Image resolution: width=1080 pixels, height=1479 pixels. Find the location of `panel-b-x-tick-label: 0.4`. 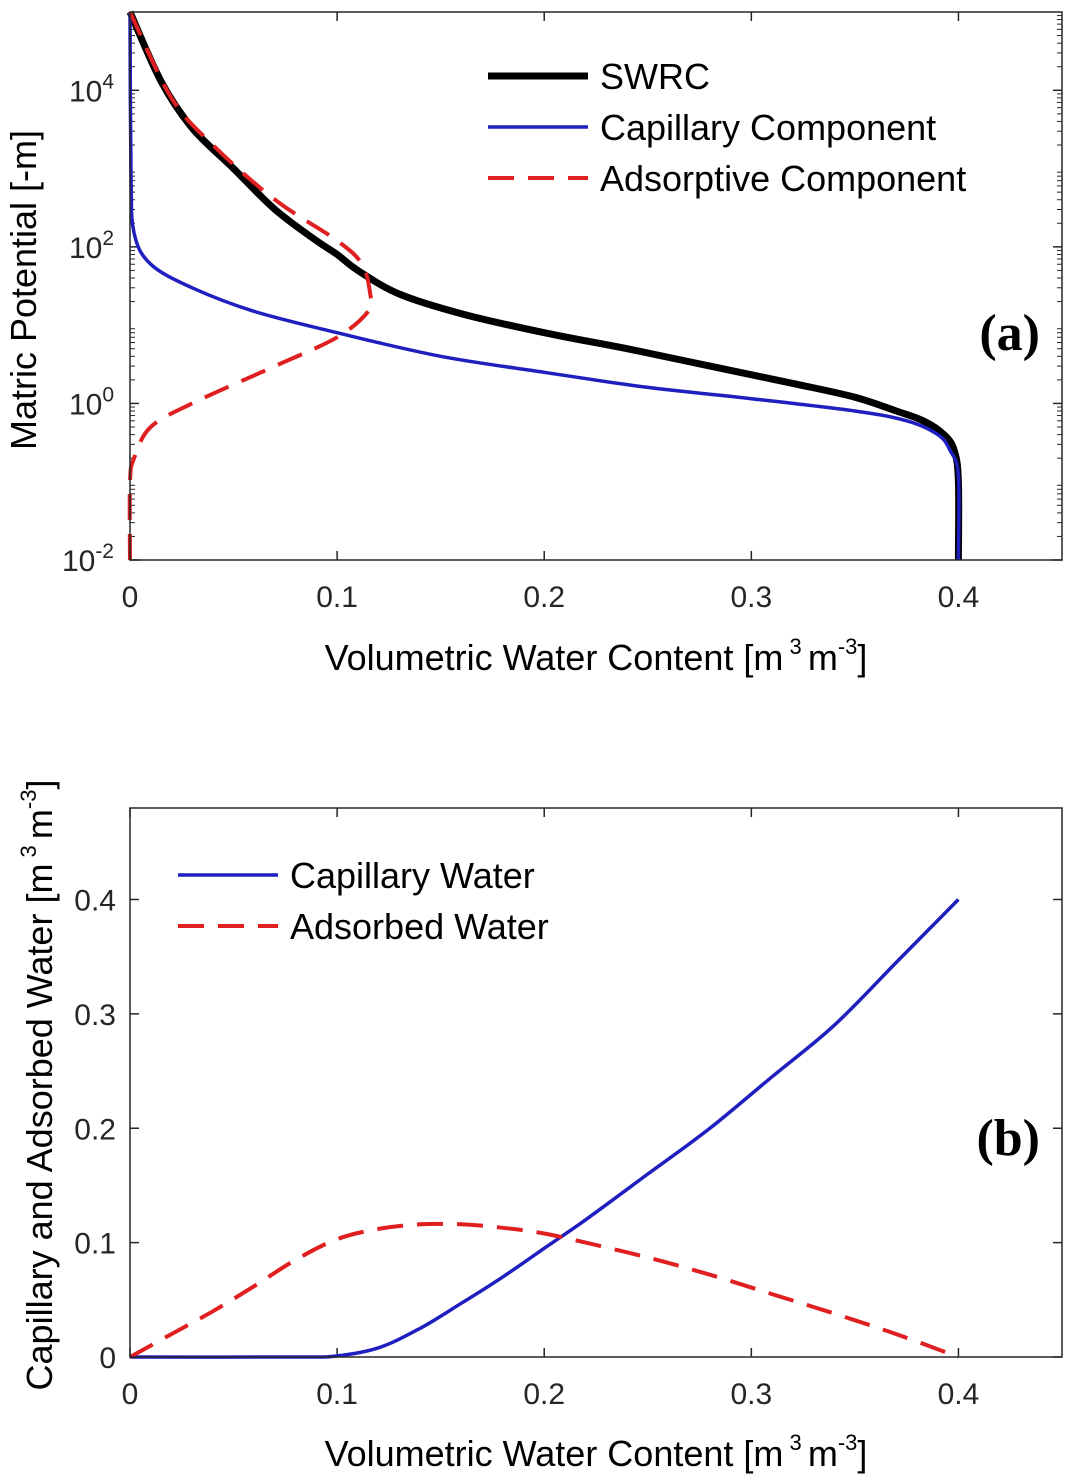

panel-b-x-tick-label: 0.4 is located at coordinates (959, 1394).